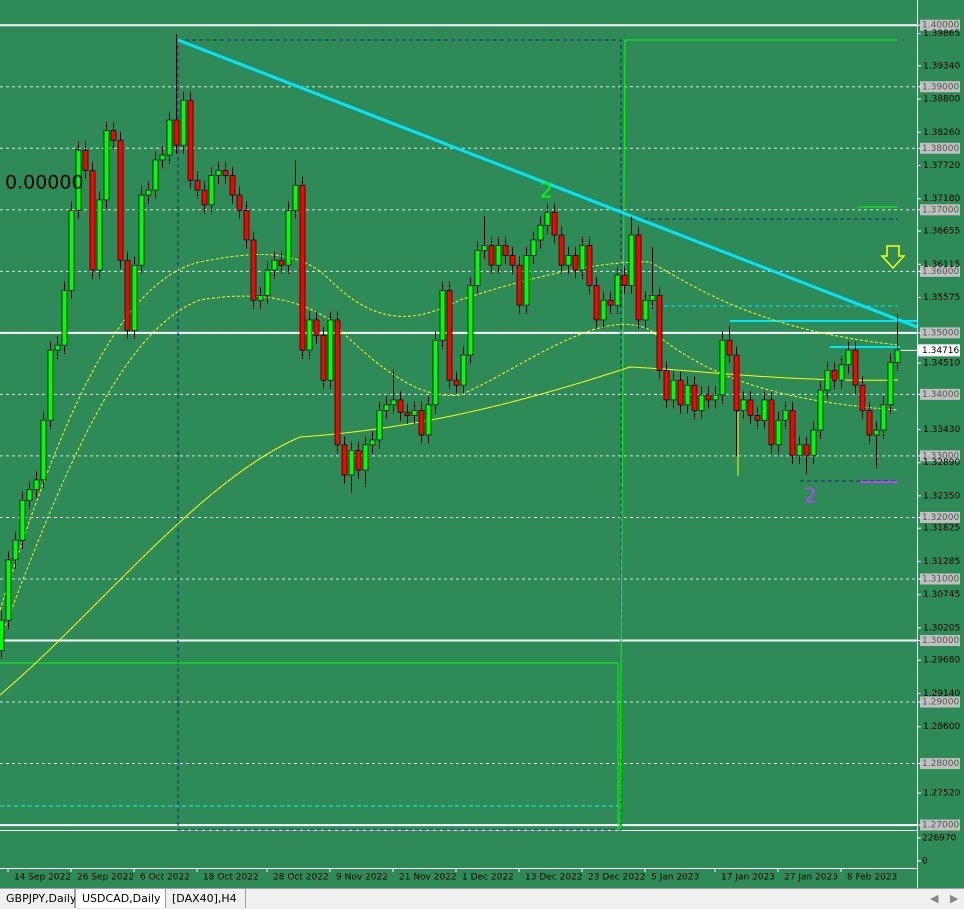 The height and width of the screenshot is (909, 964). I want to click on y-tick-label: 1.33430, so click(941, 430).